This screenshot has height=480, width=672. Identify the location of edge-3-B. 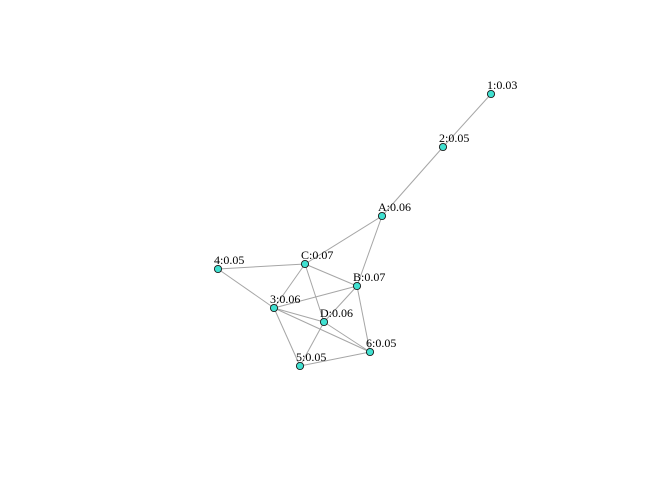
(315, 297).